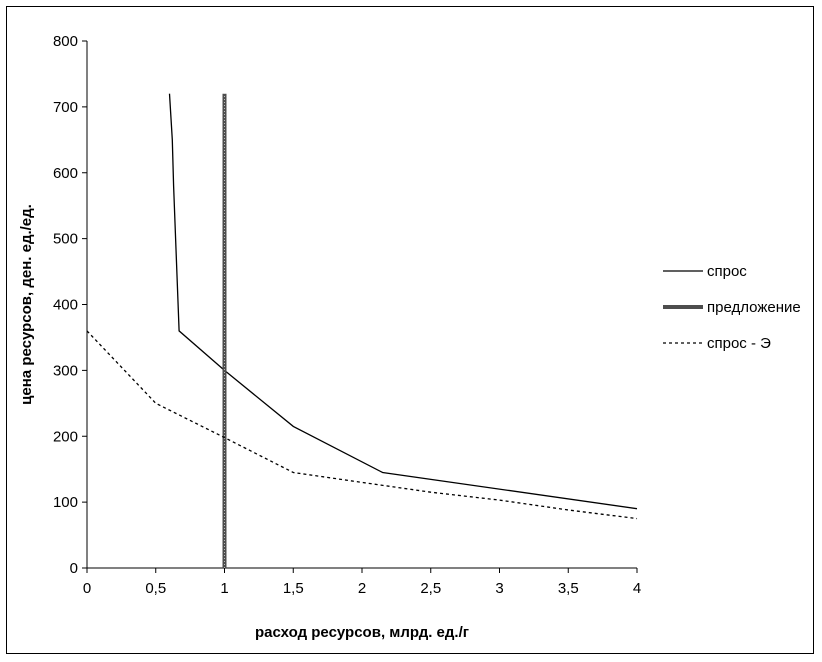 This screenshot has width=822, height=662. What do you see at coordinates (65, 502) in the screenshot?
I see `y-tick-label: 100` at bounding box center [65, 502].